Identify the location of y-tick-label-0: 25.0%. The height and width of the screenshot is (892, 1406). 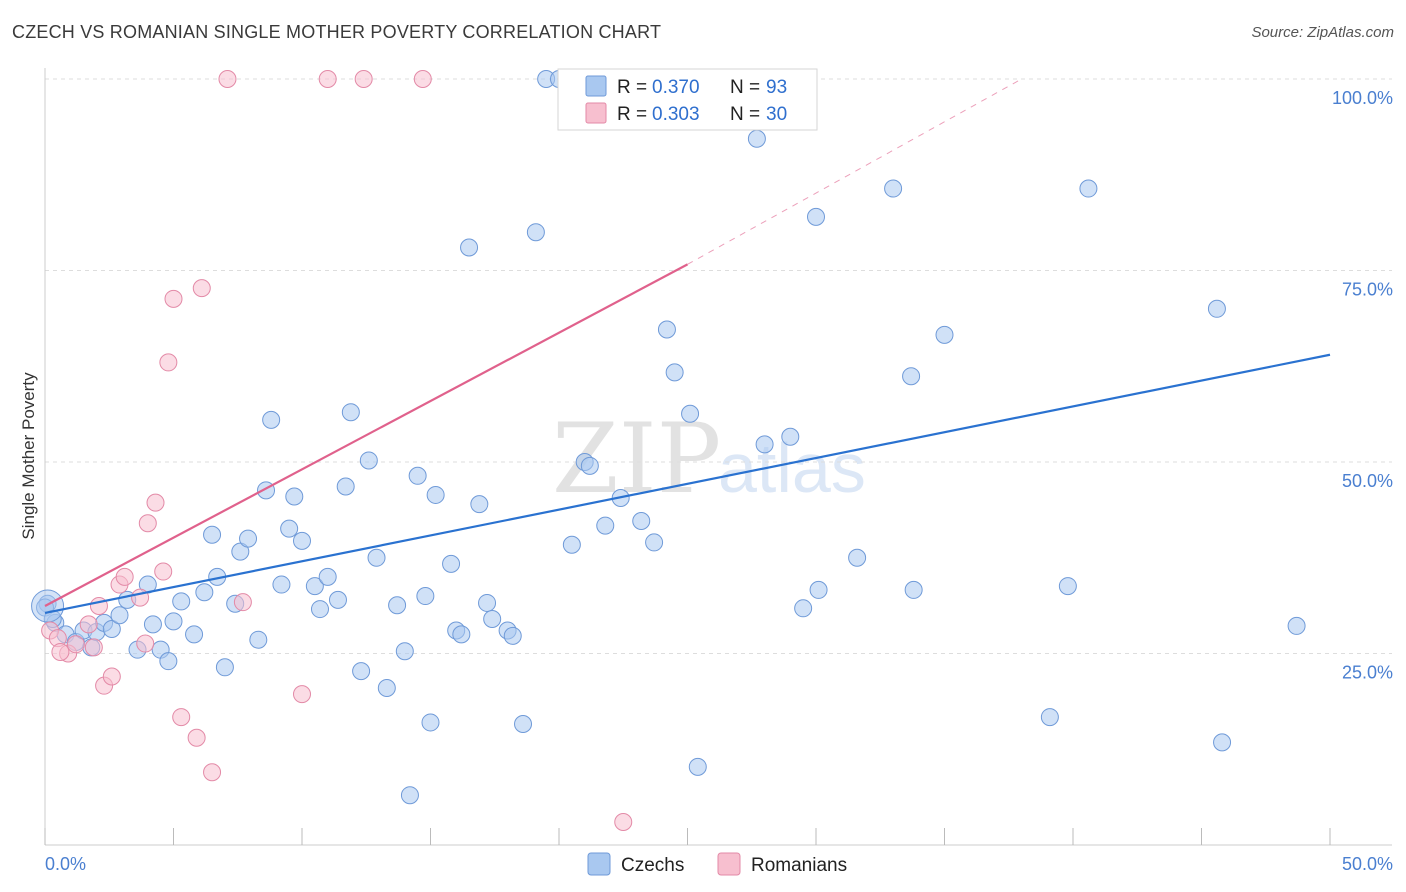
(1367, 673).